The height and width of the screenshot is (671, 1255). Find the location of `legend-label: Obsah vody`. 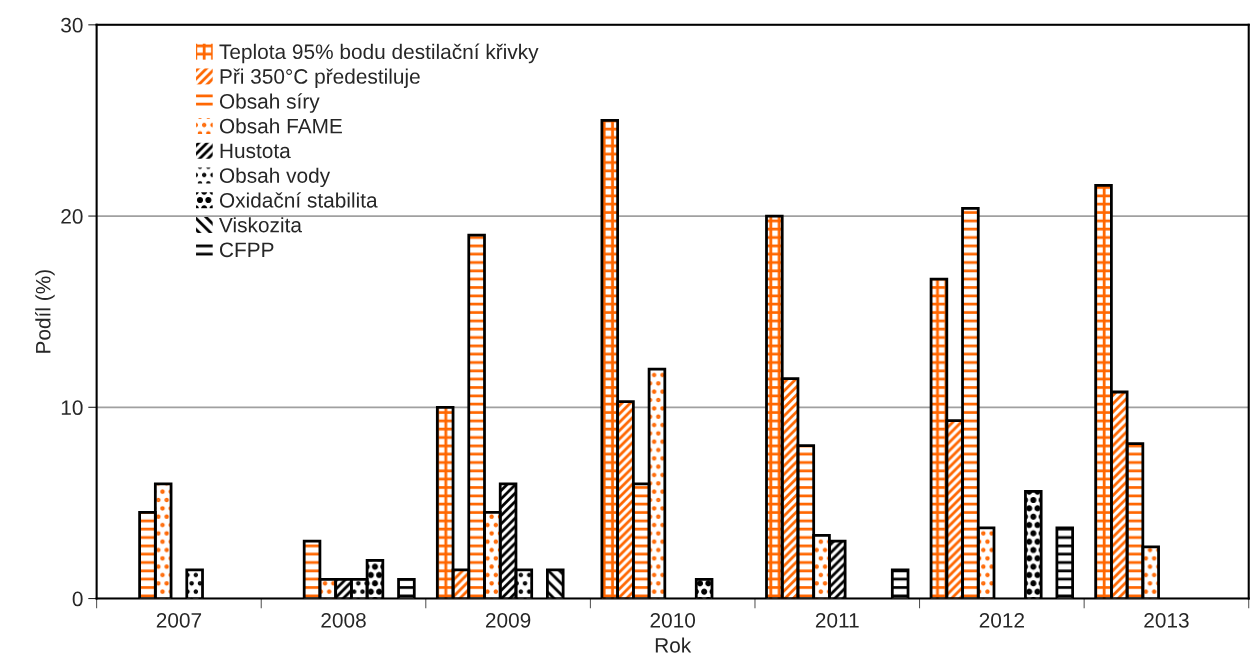

legend-label: Obsah vody is located at coordinates (275, 177).